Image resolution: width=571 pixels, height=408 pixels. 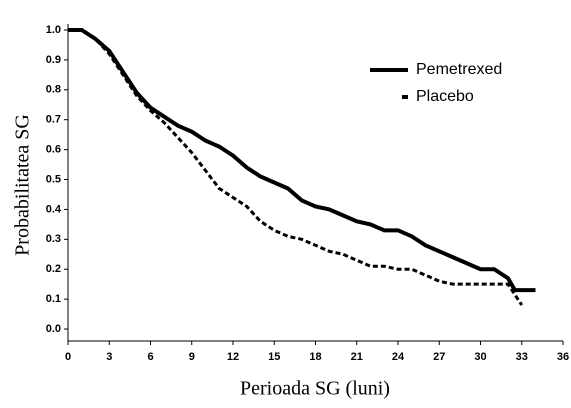 What do you see at coordinates (398, 357) in the screenshot?
I see `x-tick-label: 24` at bounding box center [398, 357].